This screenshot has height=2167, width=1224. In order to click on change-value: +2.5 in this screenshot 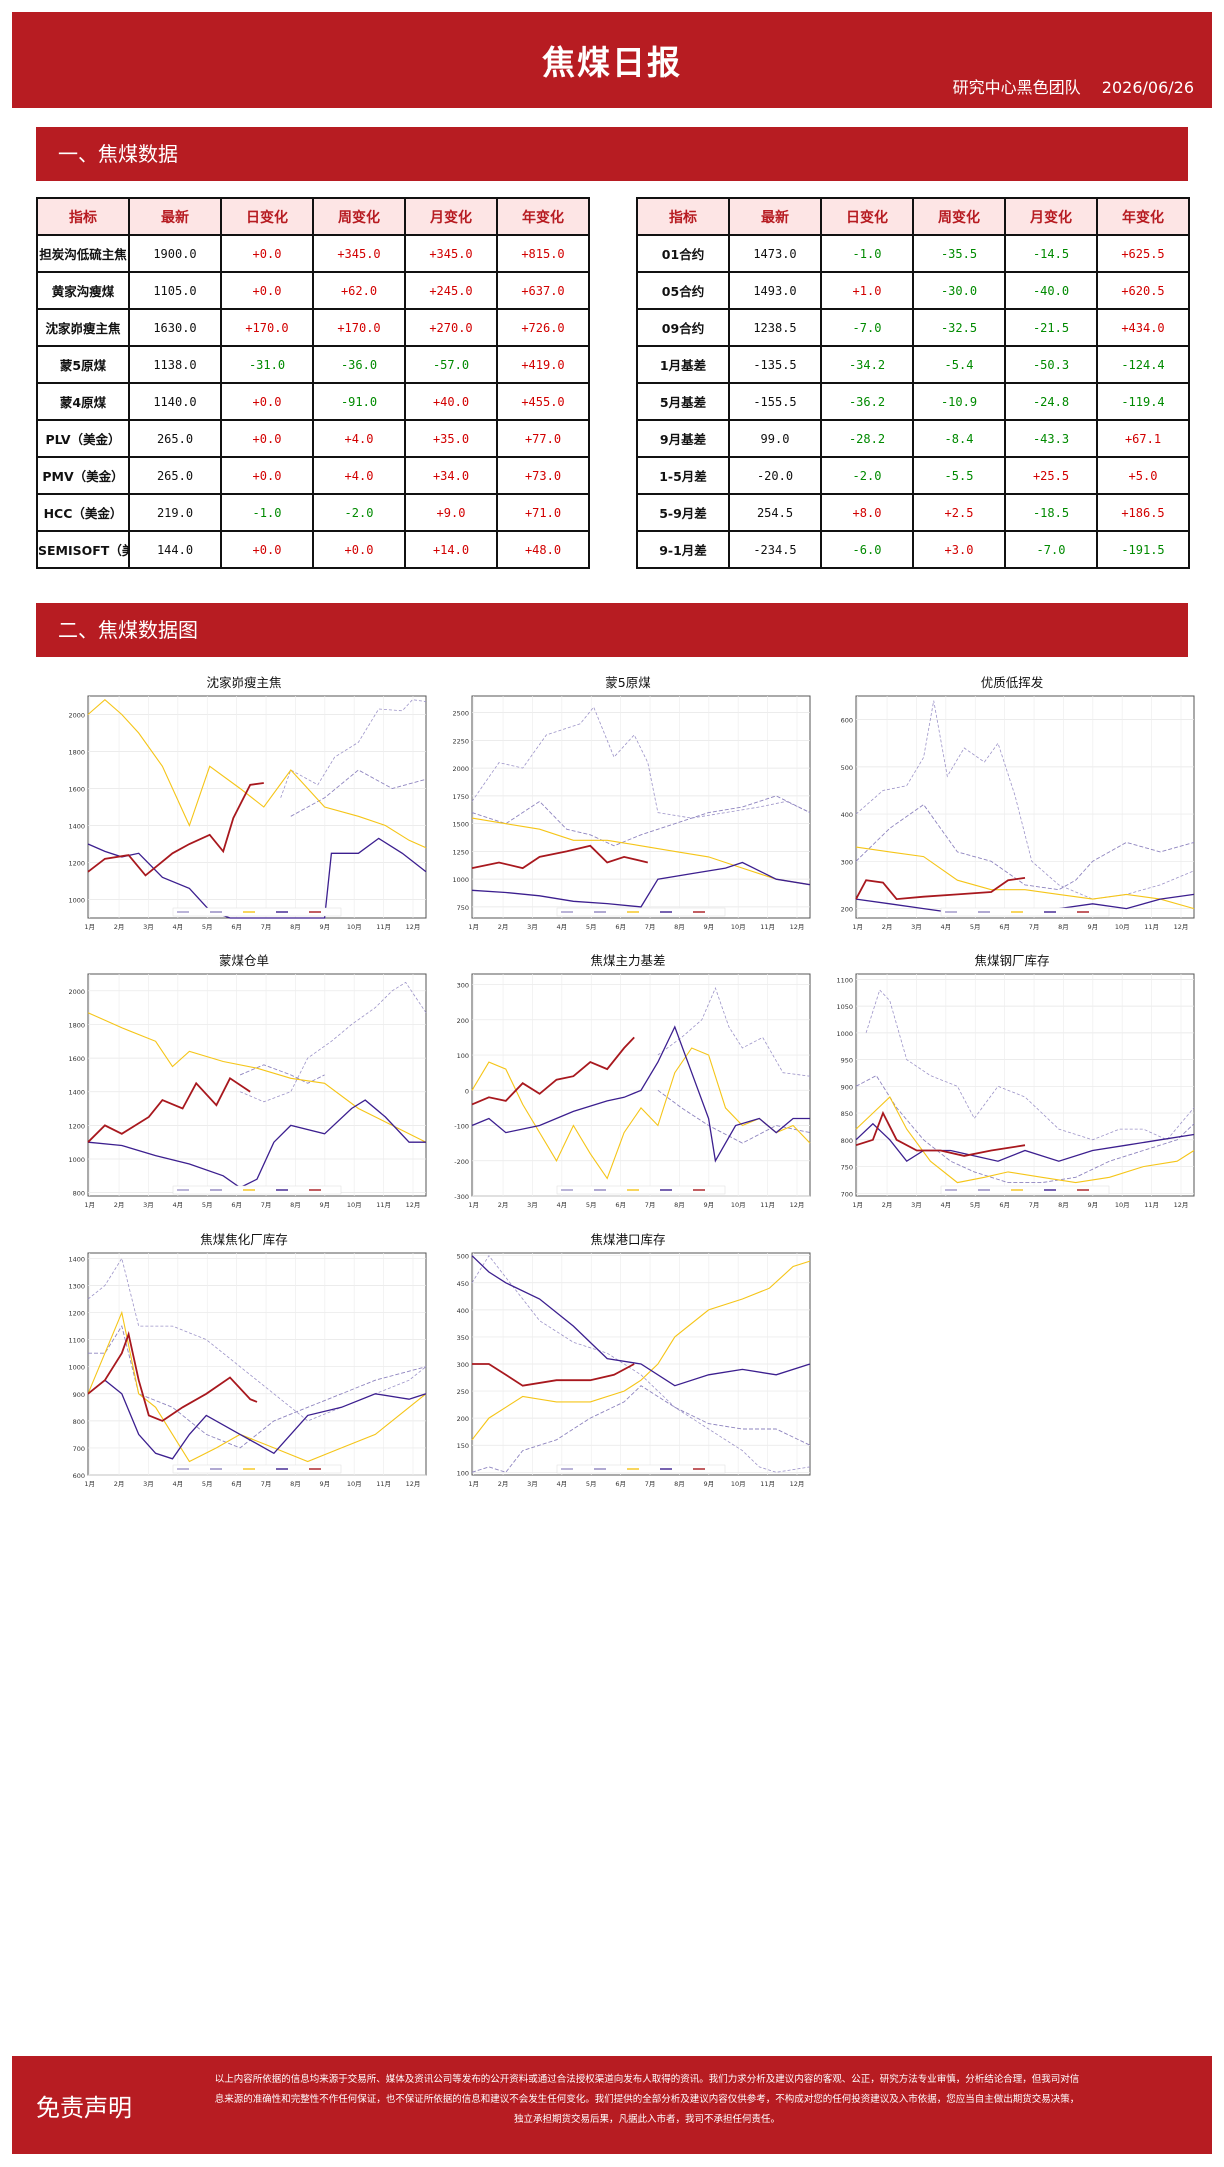, I will do `click(959, 512)`.